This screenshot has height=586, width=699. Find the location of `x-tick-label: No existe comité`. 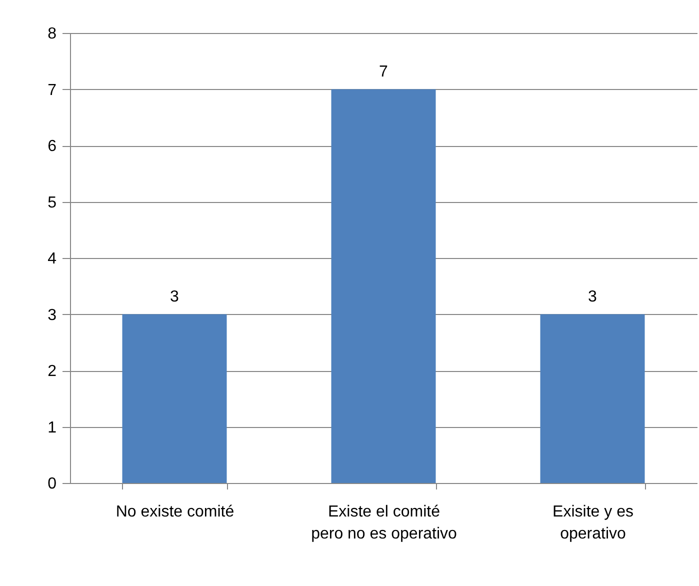

x-tick-label: No existe comité is located at coordinates (175, 512).